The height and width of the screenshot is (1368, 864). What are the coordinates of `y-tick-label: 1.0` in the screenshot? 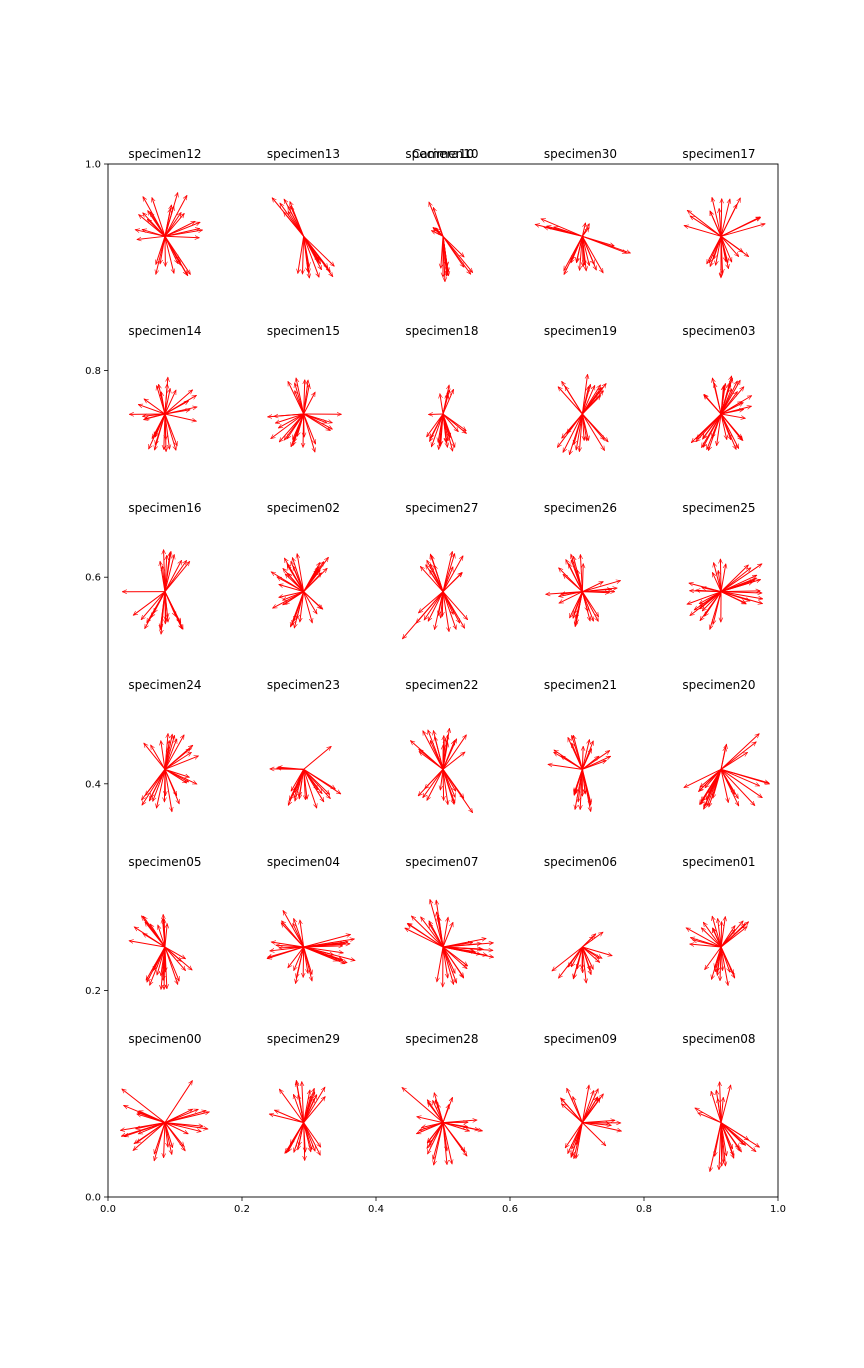 It's located at (93, 165).